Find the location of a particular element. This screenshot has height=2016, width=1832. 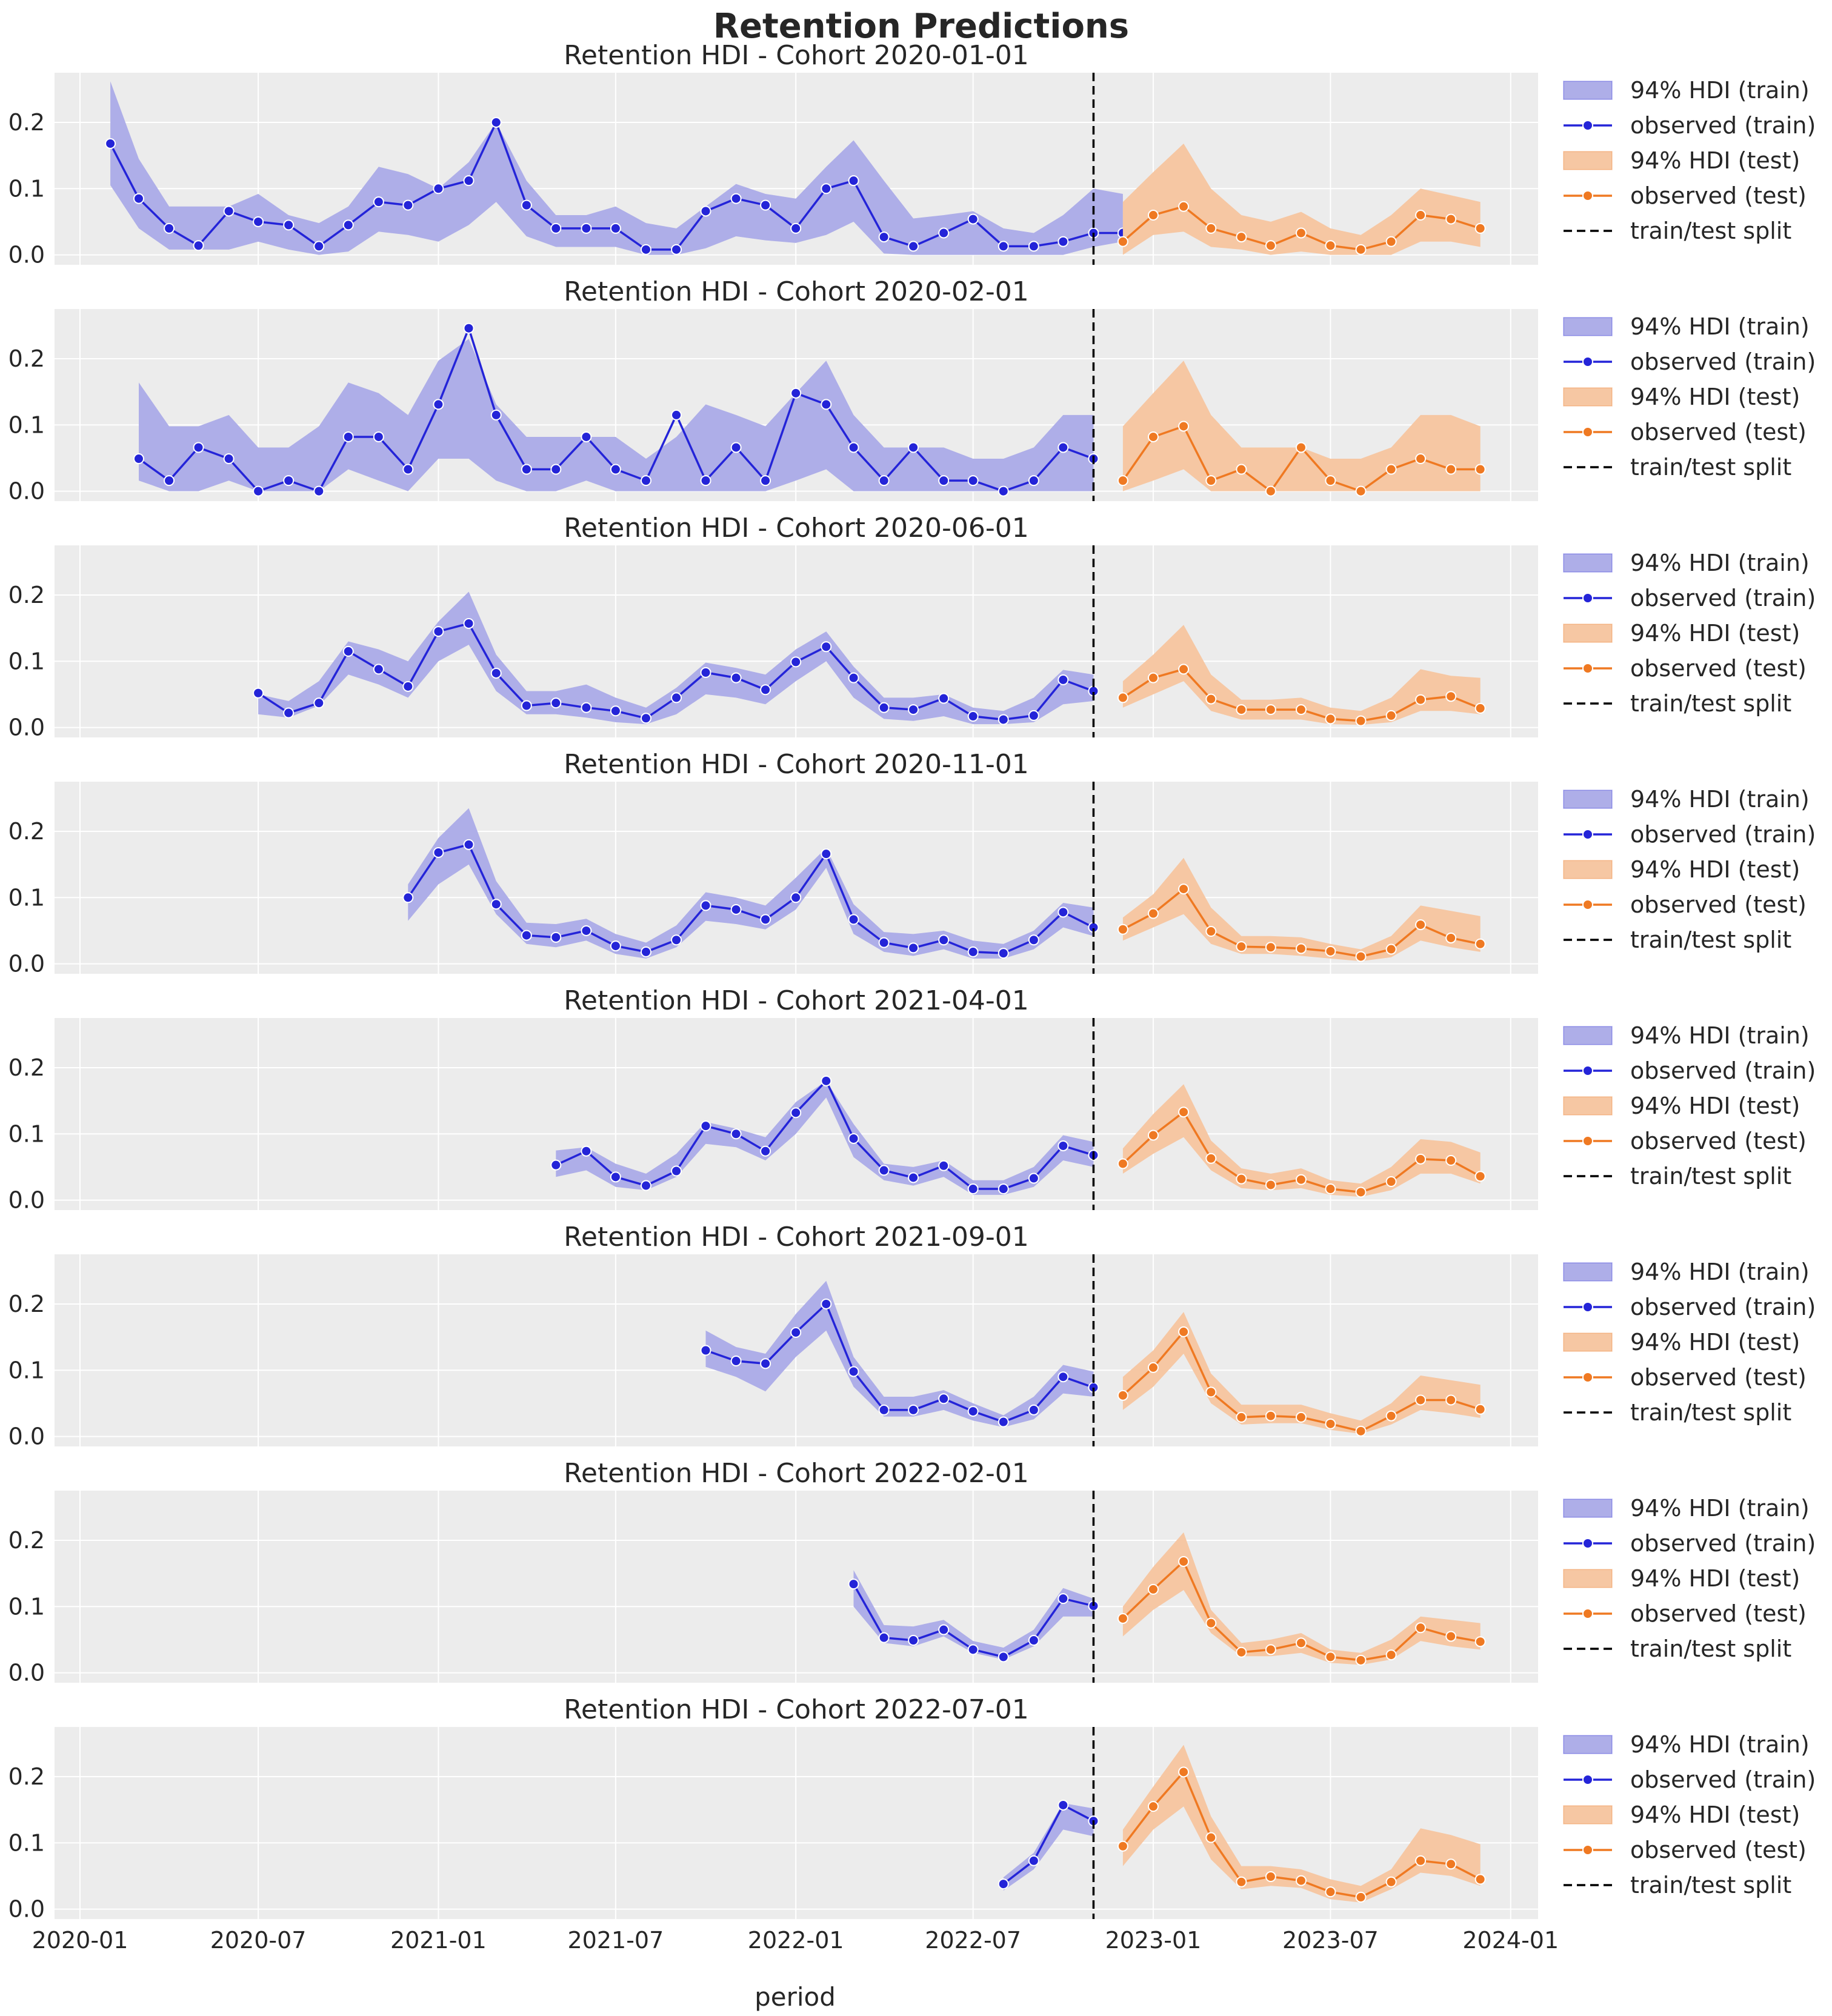

x-tick-label: 2024-01 is located at coordinates (1510, 1940).